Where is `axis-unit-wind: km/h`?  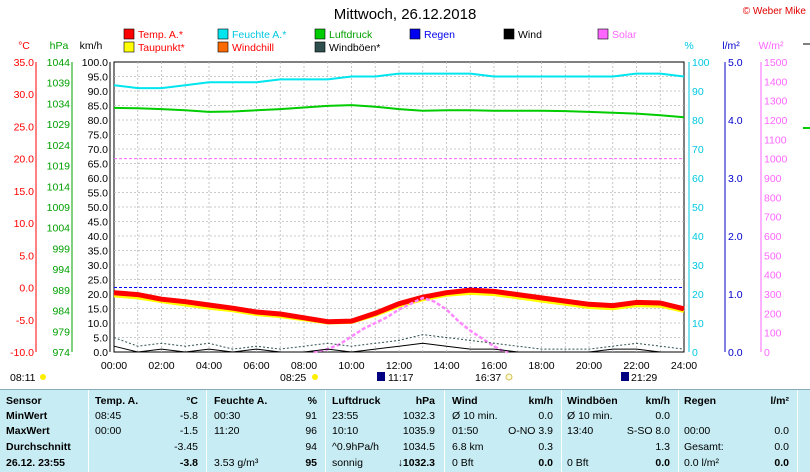
axis-unit-wind: km/h is located at coordinates (91, 46).